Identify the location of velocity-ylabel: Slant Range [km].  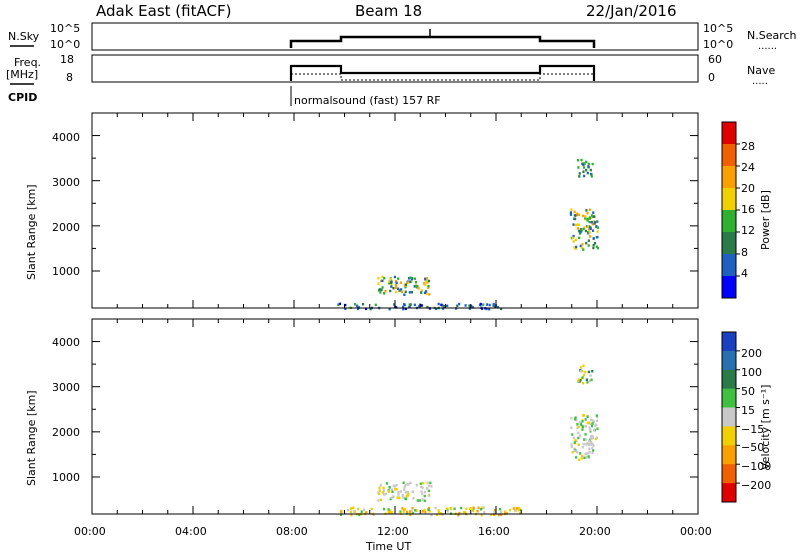
(31, 438).